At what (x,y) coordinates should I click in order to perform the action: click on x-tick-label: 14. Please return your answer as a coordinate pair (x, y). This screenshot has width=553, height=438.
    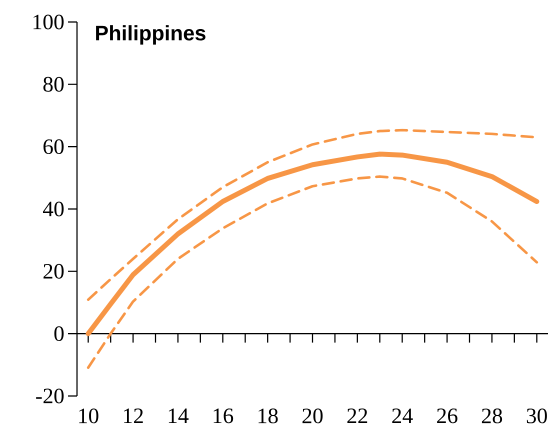
    Looking at the image, I should click on (178, 415).